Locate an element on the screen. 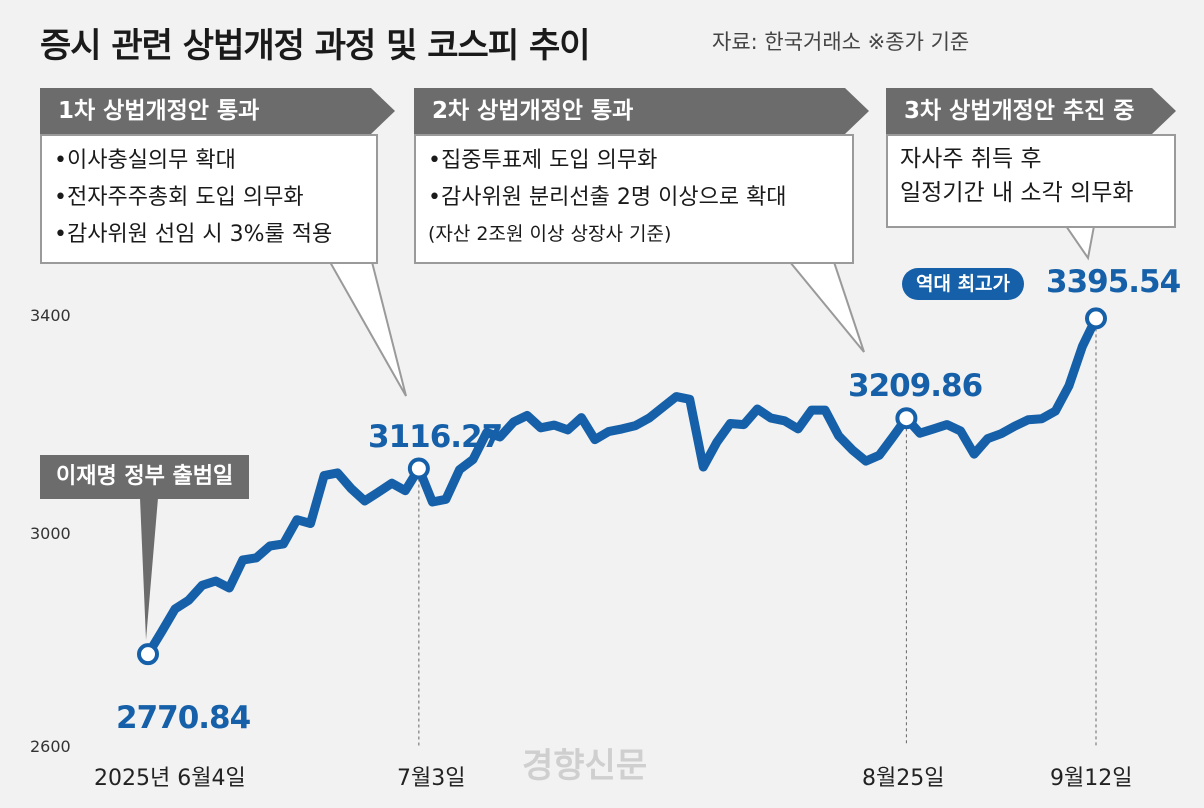 This screenshot has width=1204, height=808. source-note: 자료: 한국거래소 ※종가 기준 is located at coordinates (841, 42).